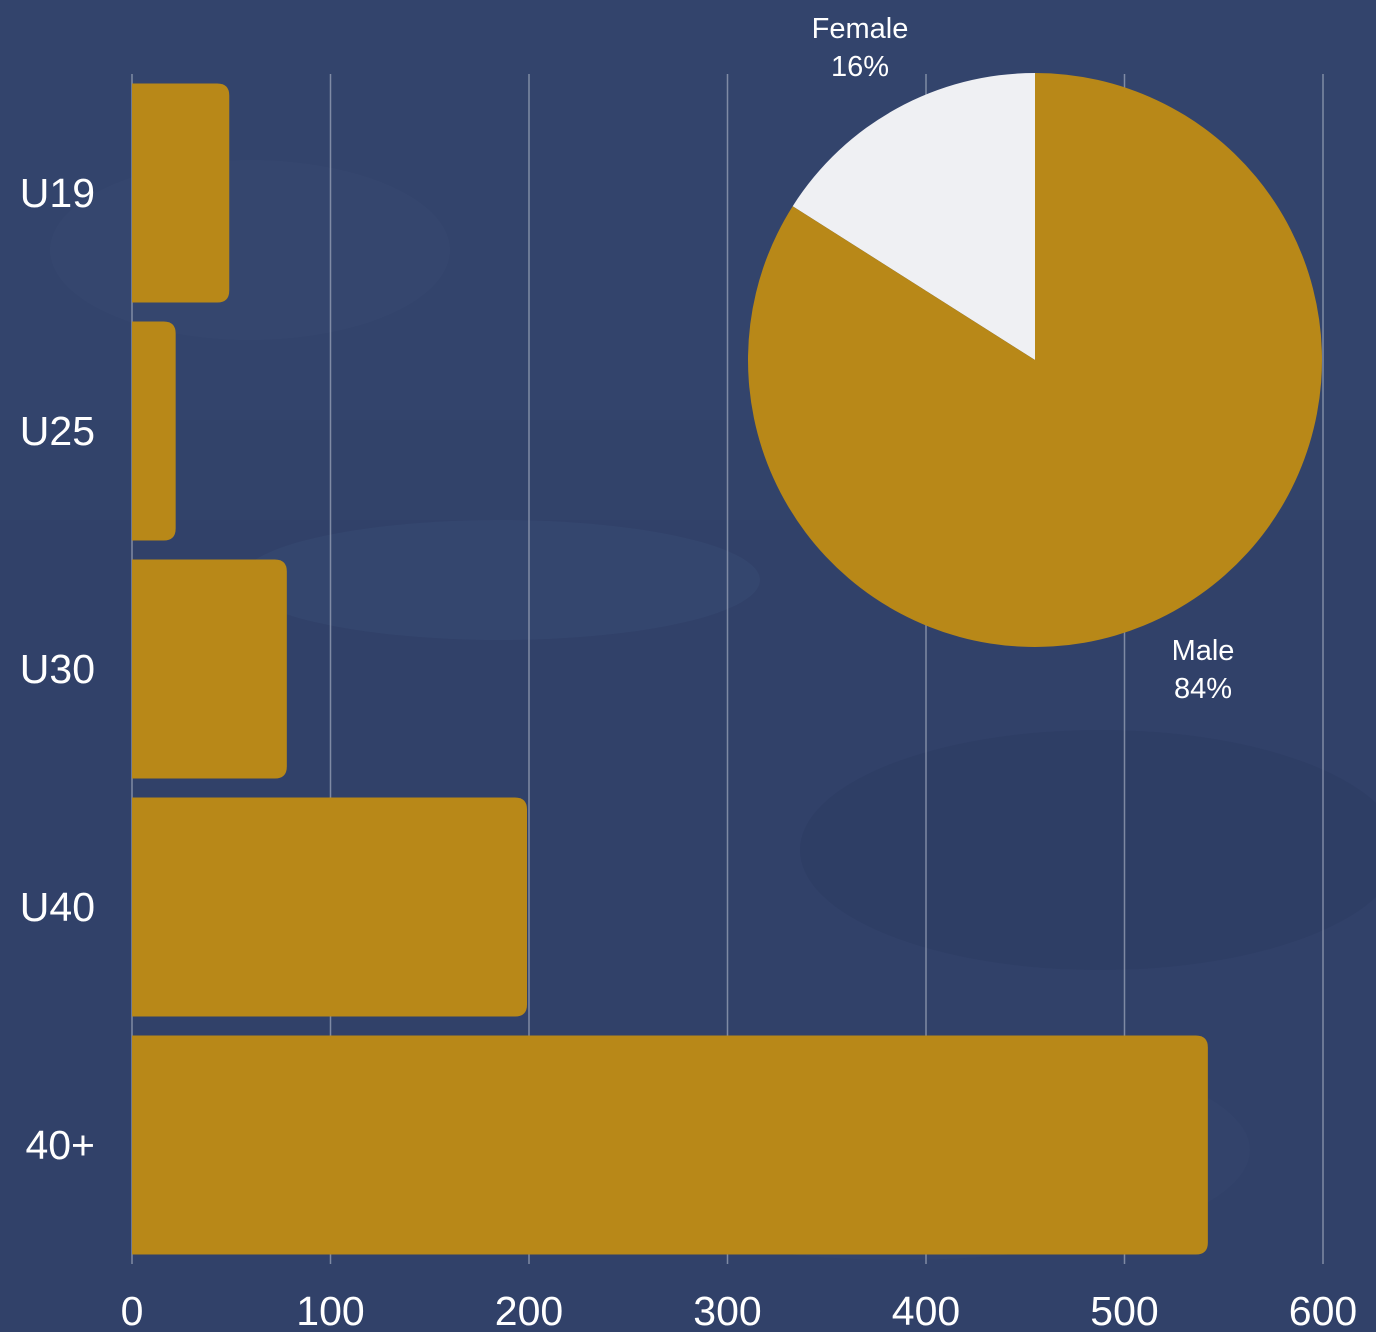  Describe the element at coordinates (181, 193) in the screenshot. I see `bar-u19` at that location.